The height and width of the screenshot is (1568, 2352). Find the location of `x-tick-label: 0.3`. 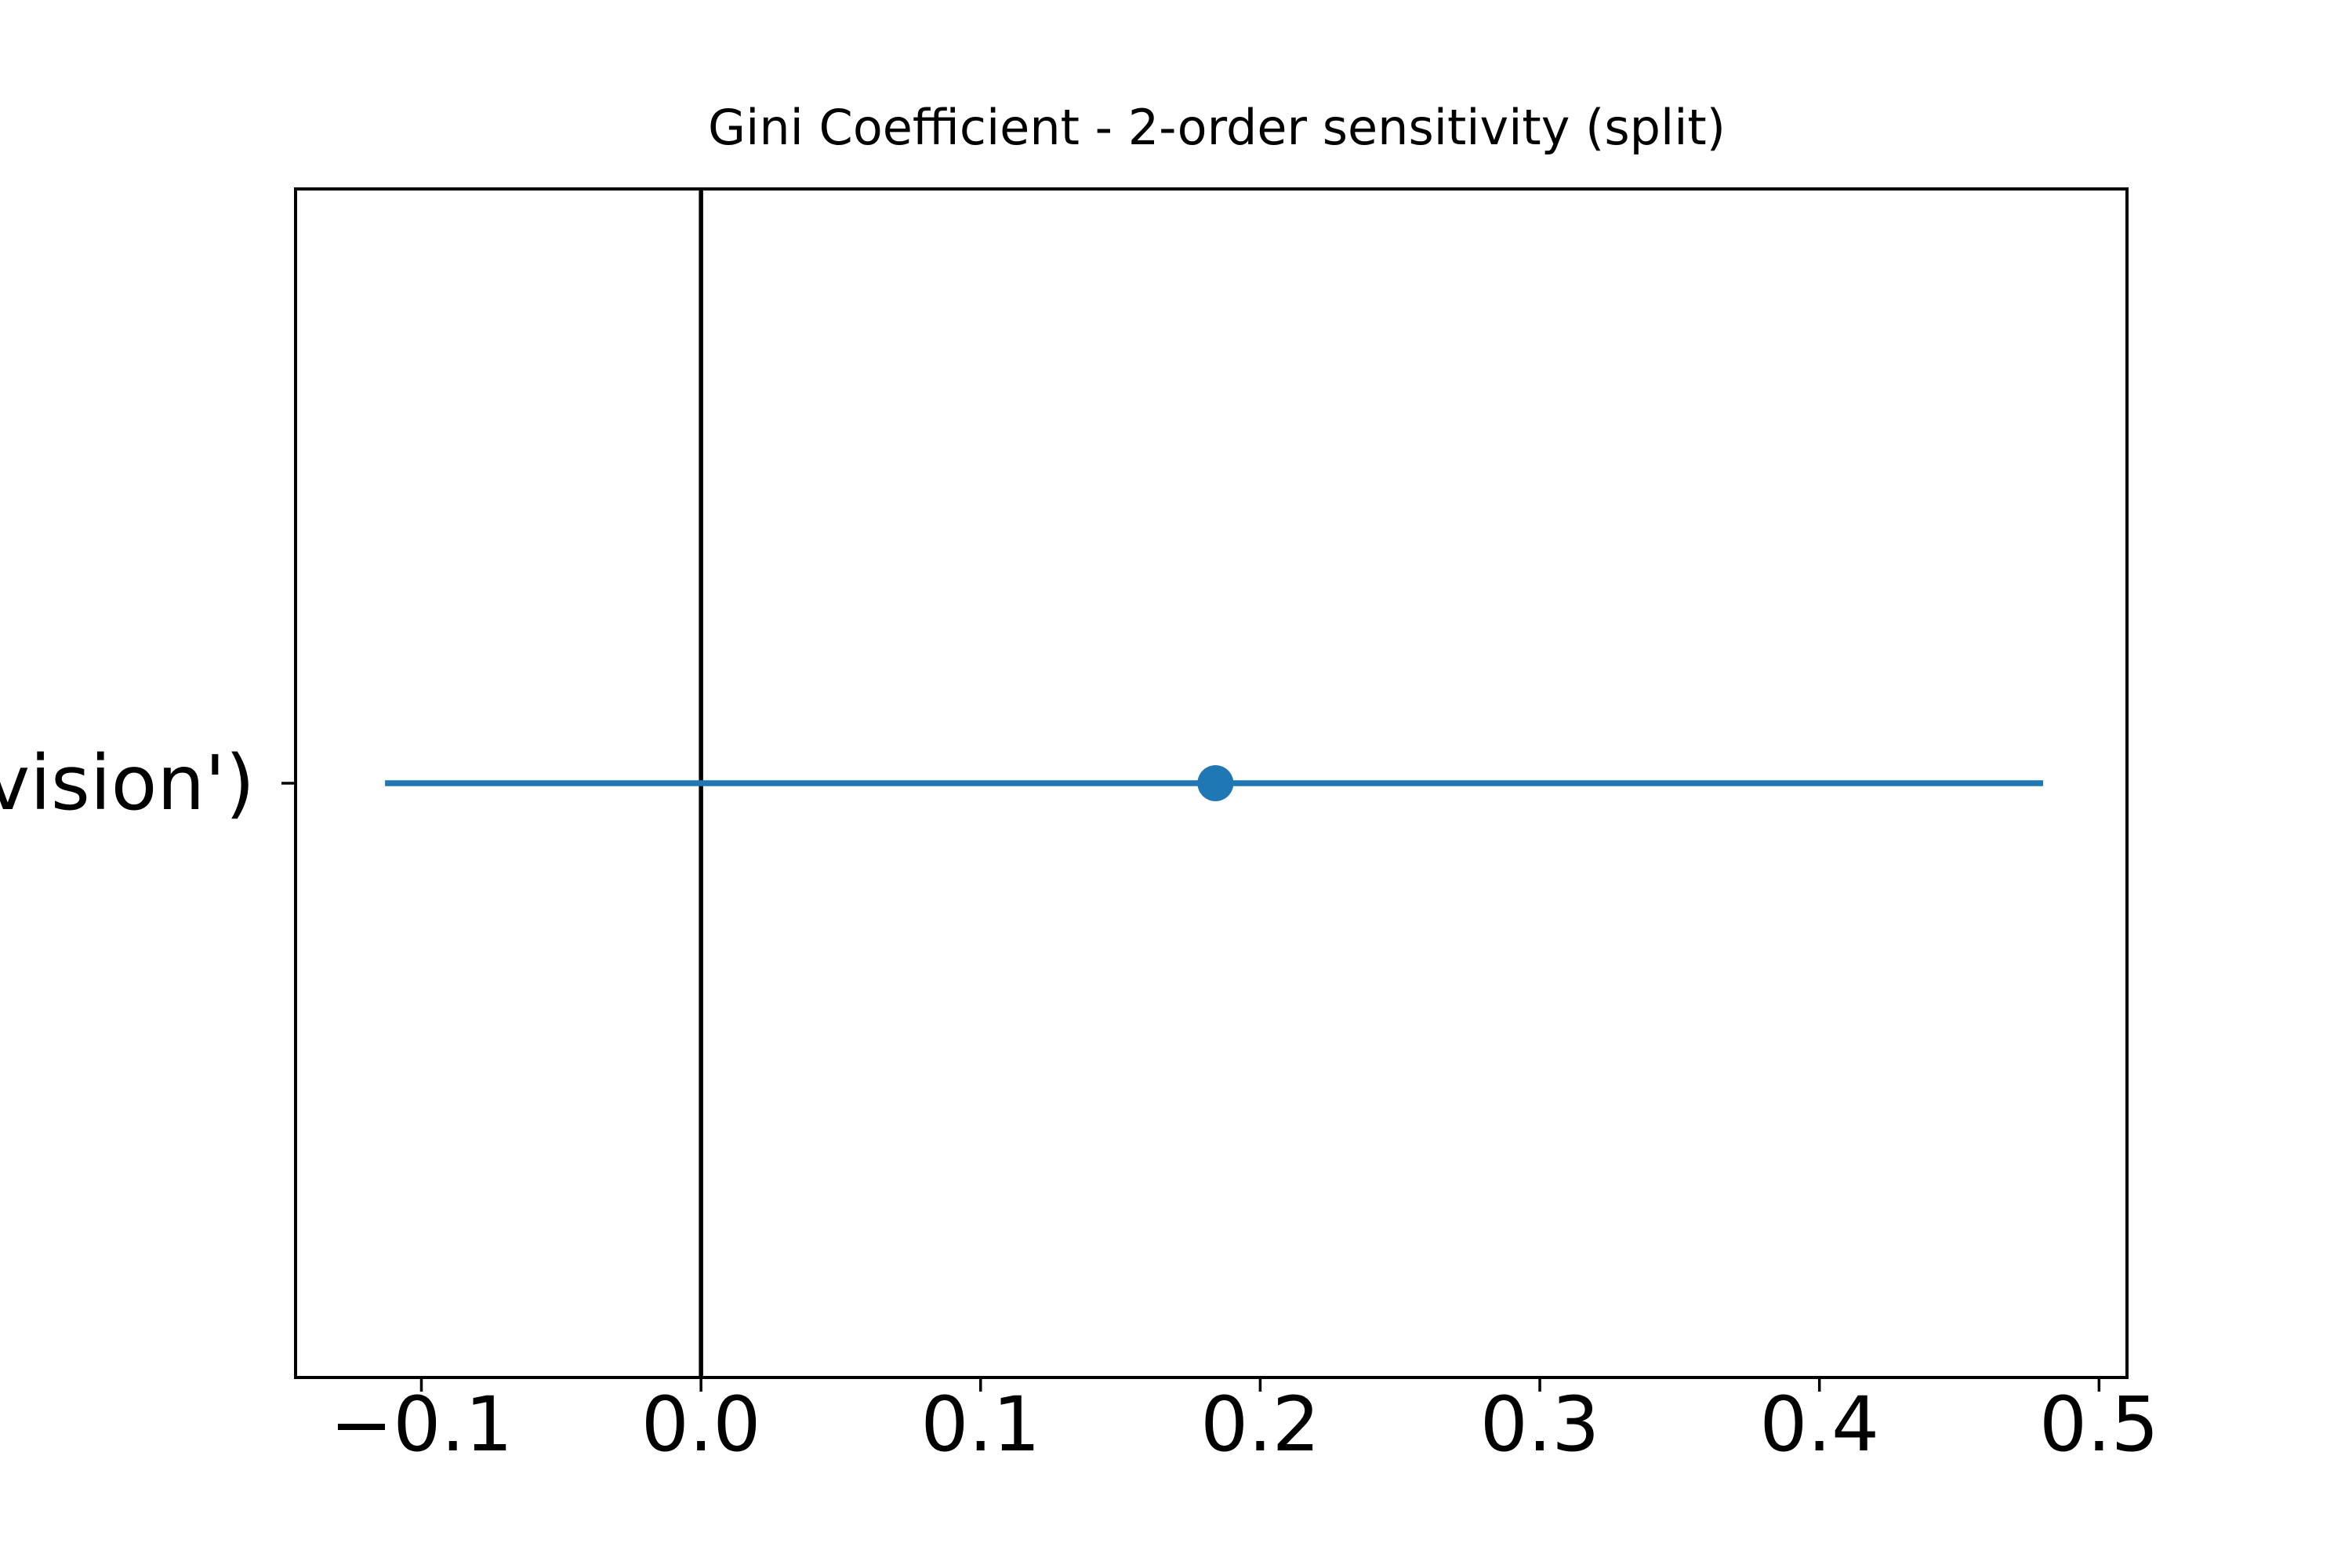

x-tick-label: 0.3 is located at coordinates (1540, 1424).